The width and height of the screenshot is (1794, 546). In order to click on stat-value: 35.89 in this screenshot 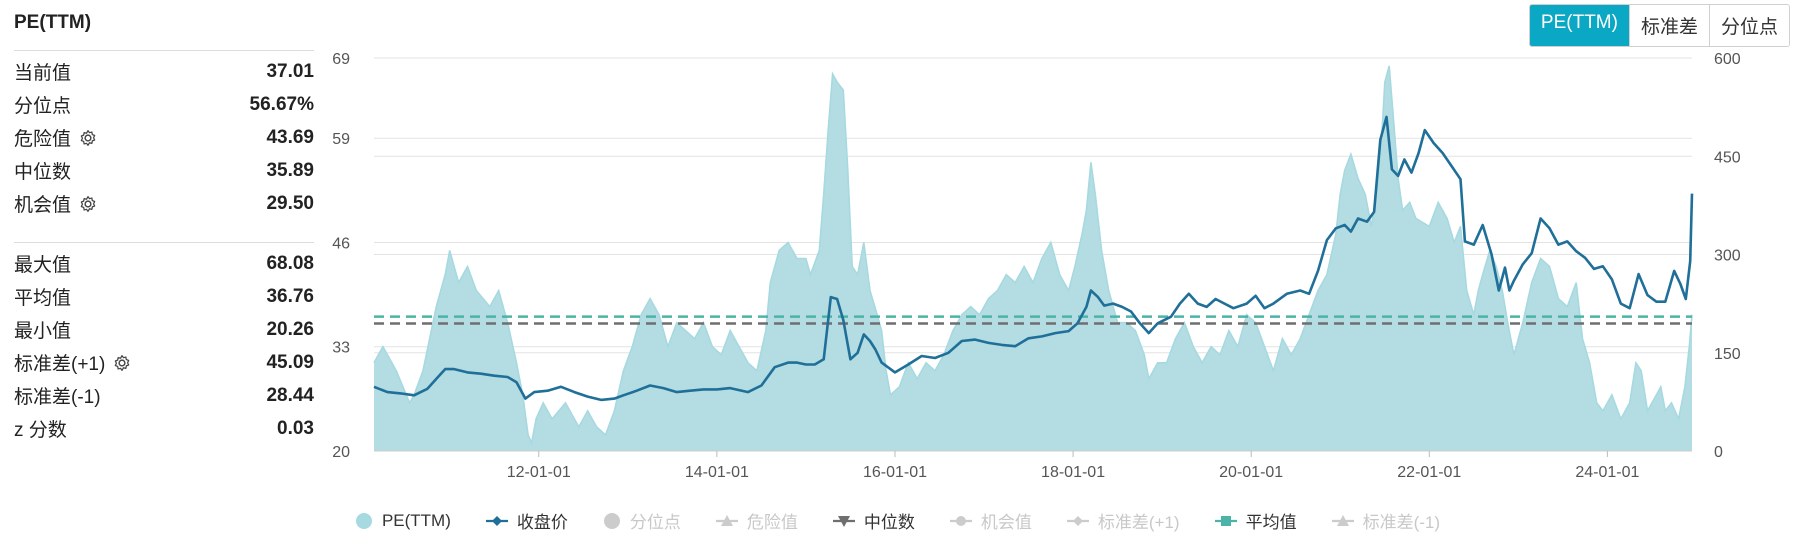, I will do `click(290, 170)`.